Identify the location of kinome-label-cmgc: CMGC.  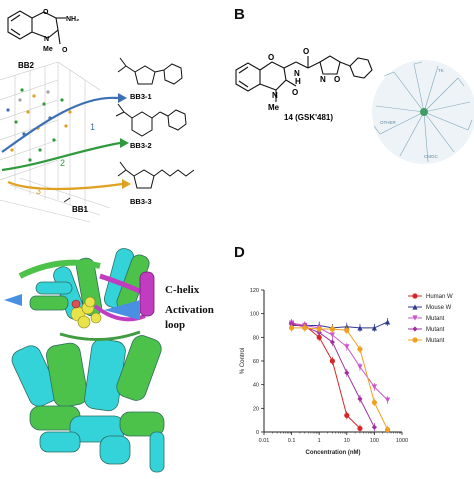
(431, 156).